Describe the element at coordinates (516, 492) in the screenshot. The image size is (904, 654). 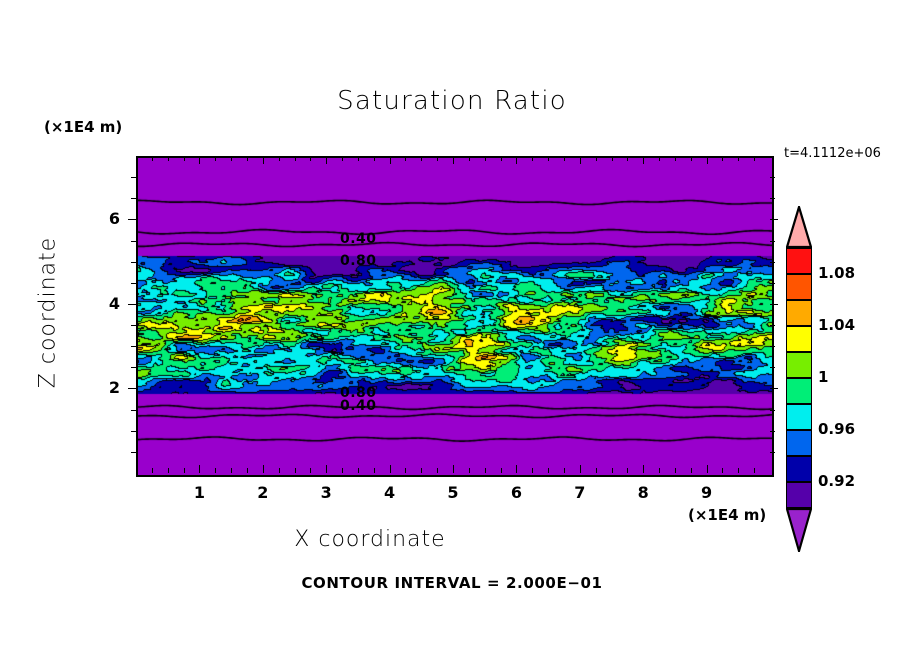
I see `x-tick-label: 6` at that location.